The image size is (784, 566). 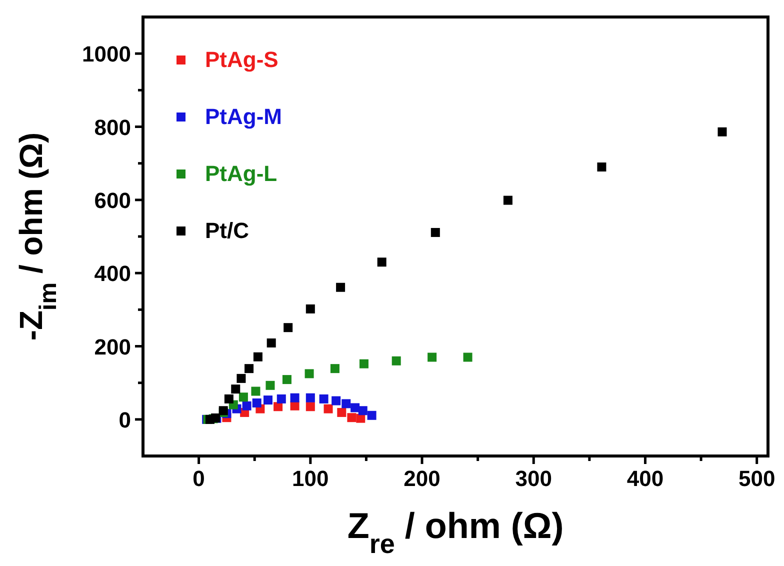 I want to click on x-axis-title: Z$_{re}$ / ohm (Ω), so click(x=455, y=532).